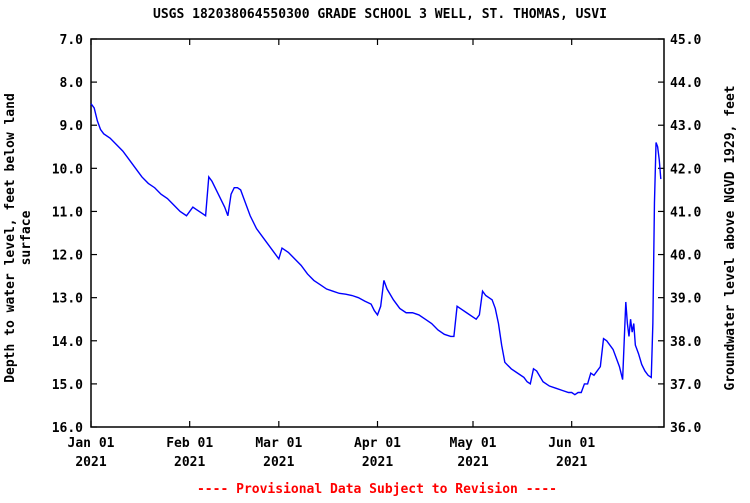  What do you see at coordinates (74, 234) in the screenshot?
I see `left-y-axis: 7.0 8.0 9.0 10.0 11.0 12.0 13.0 14.0 15.0 16.0` at bounding box center [74, 234].